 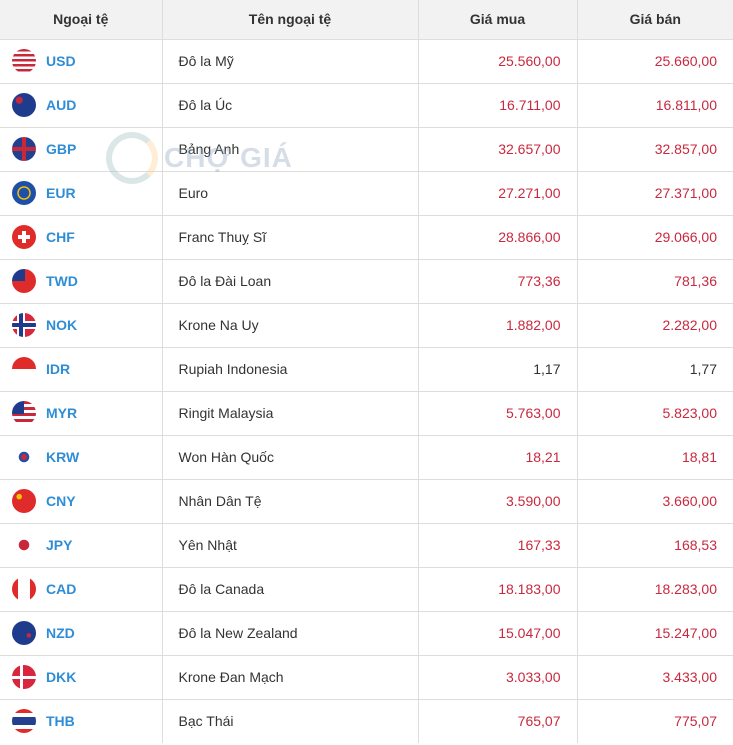 I want to click on table-header: Ngoại tệ Tên ngoại tệ Giá mua Giá bán, so click(x=366, y=19).